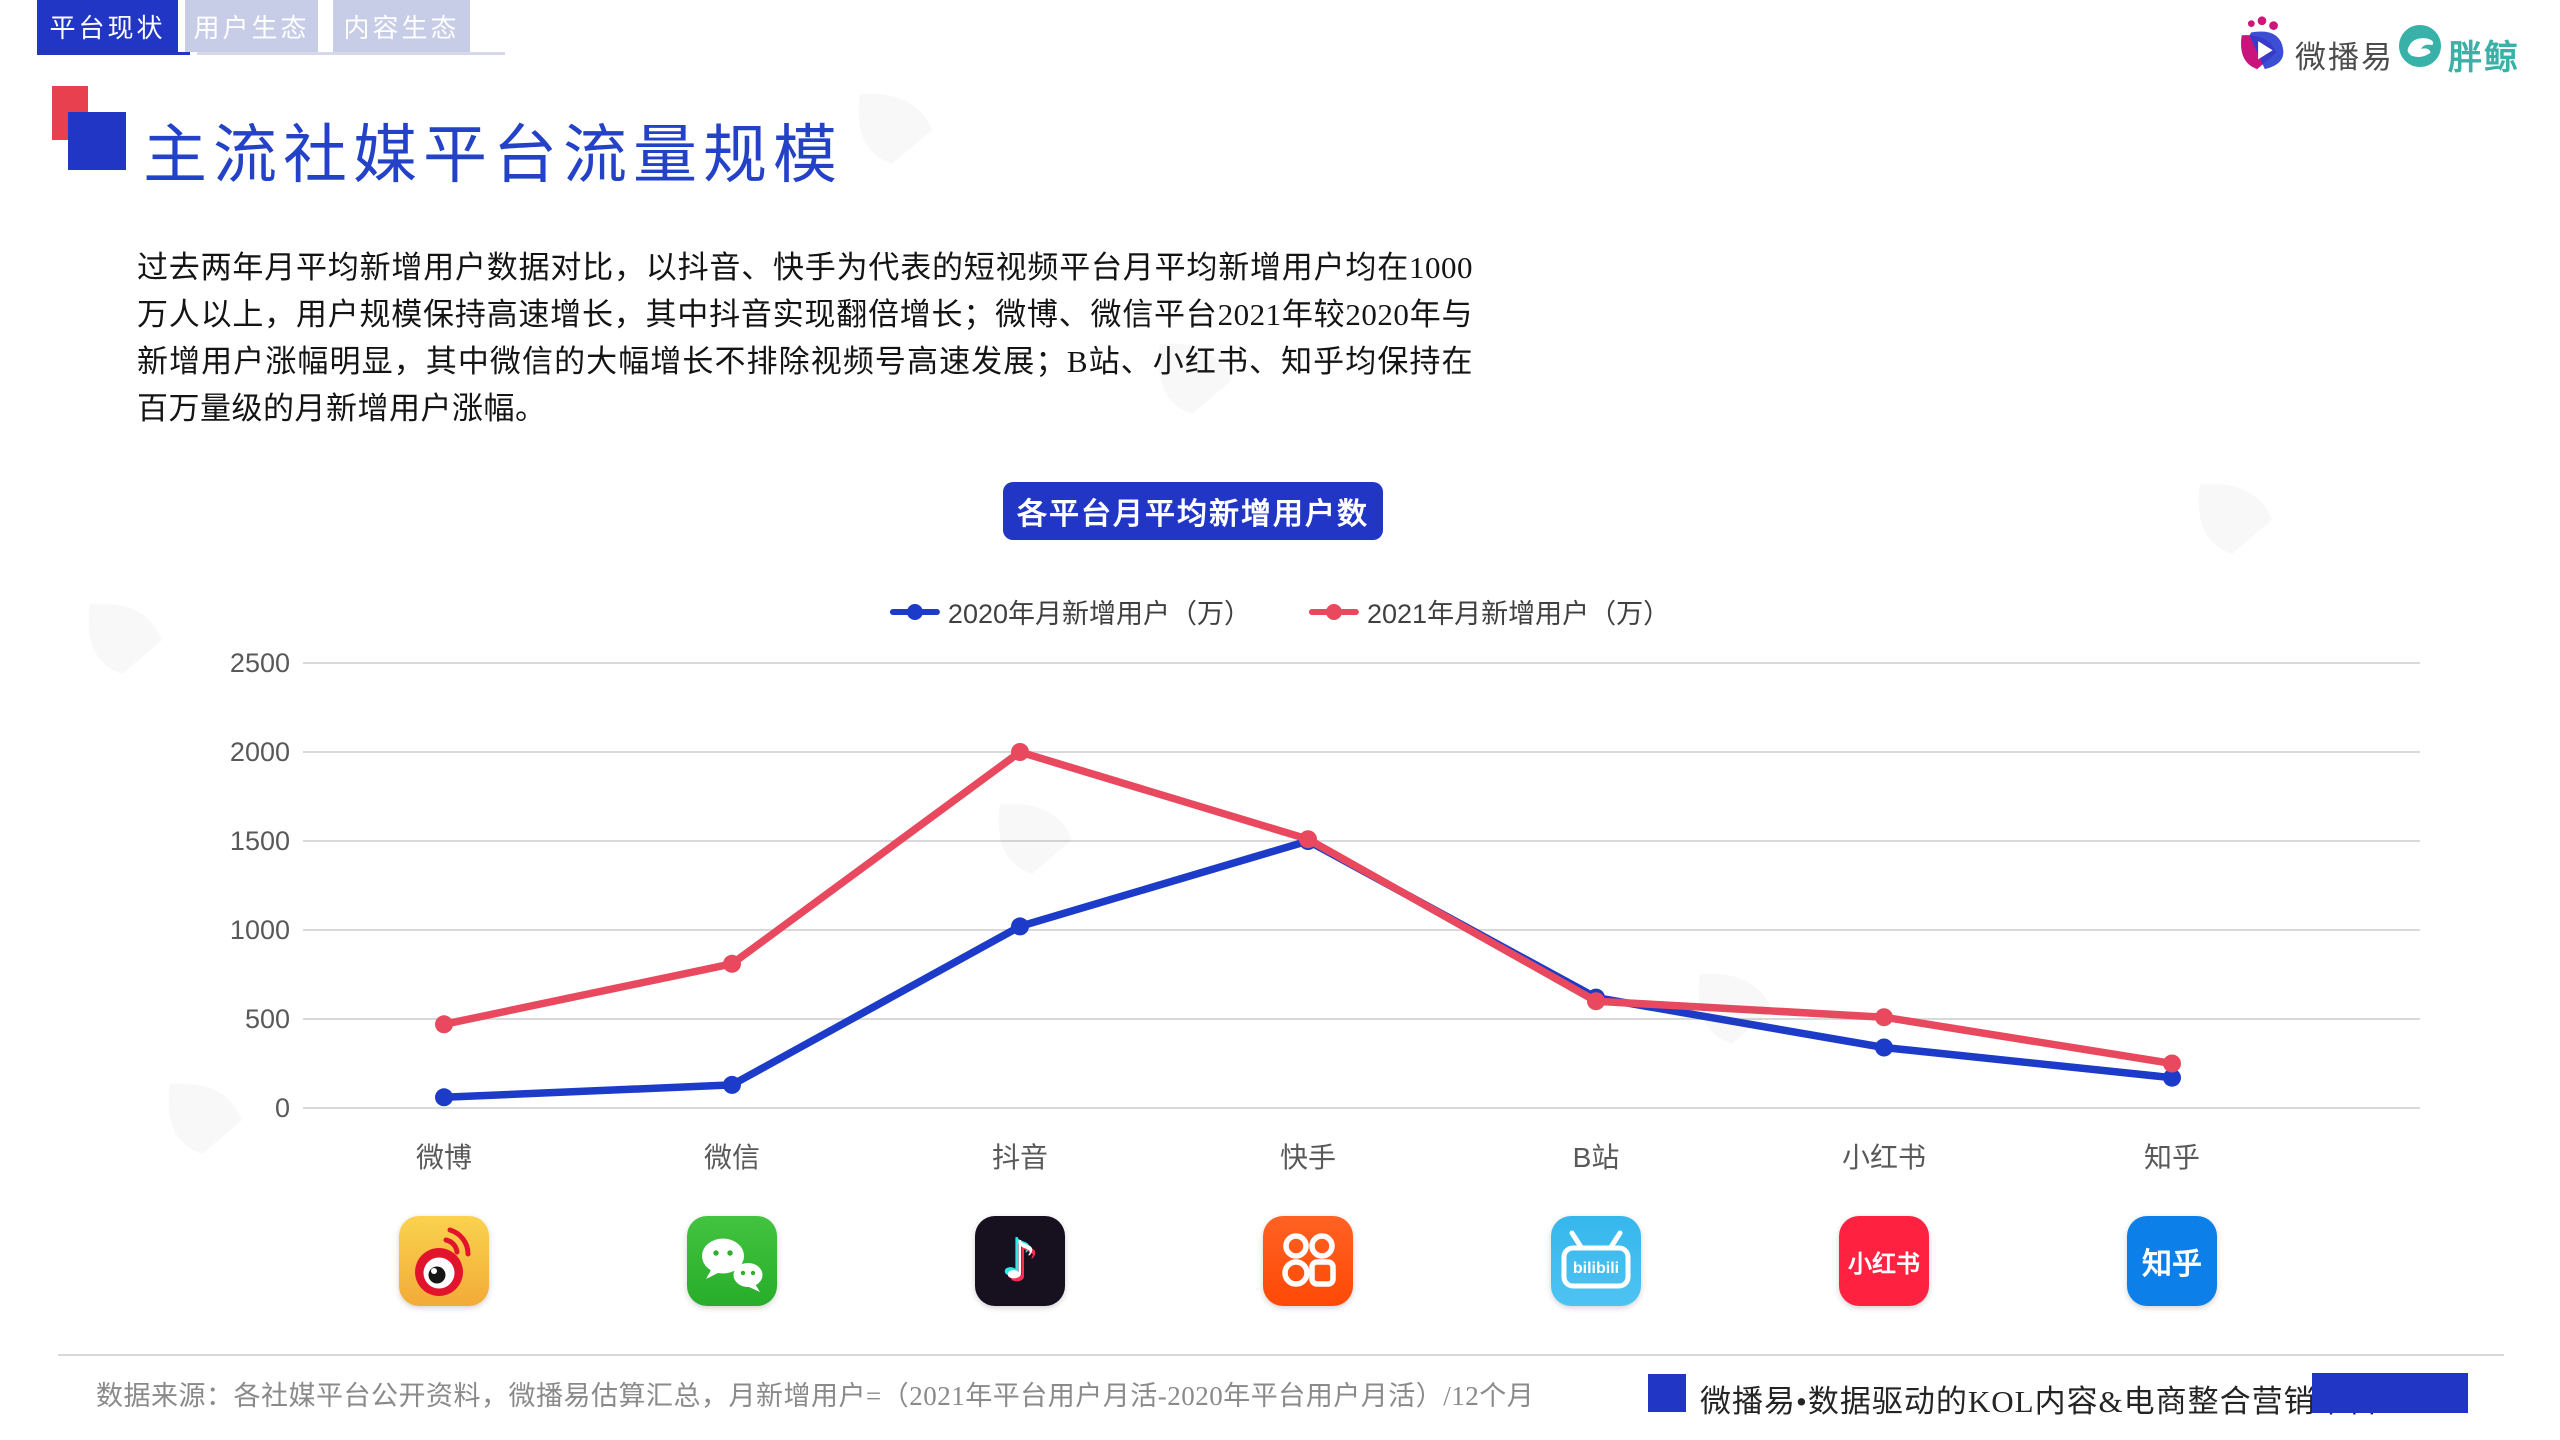 The width and height of the screenshot is (2560, 1440). What do you see at coordinates (1596, 1157) in the screenshot?
I see `x-axis-label: B站` at bounding box center [1596, 1157].